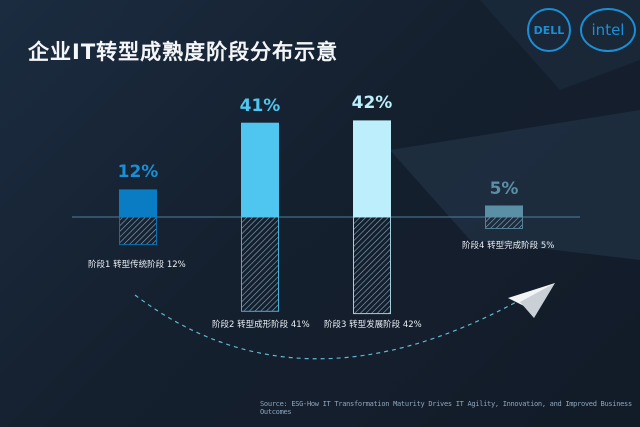 This screenshot has height=427, width=640. I want to click on value-label: 41%, so click(260, 105).